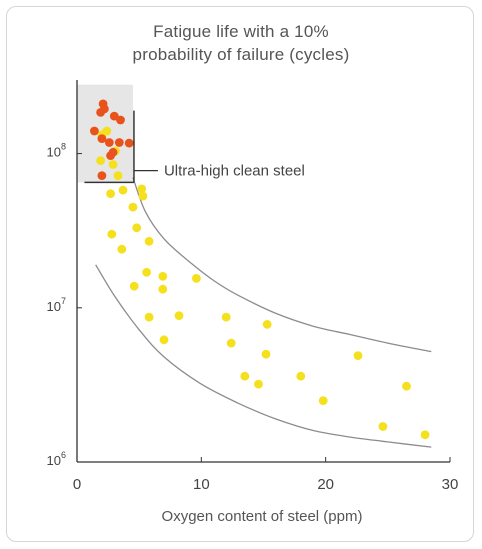 The image size is (482, 549). I want to click on x-axis-label: Oxygen content of steel (ppm), so click(262, 516).